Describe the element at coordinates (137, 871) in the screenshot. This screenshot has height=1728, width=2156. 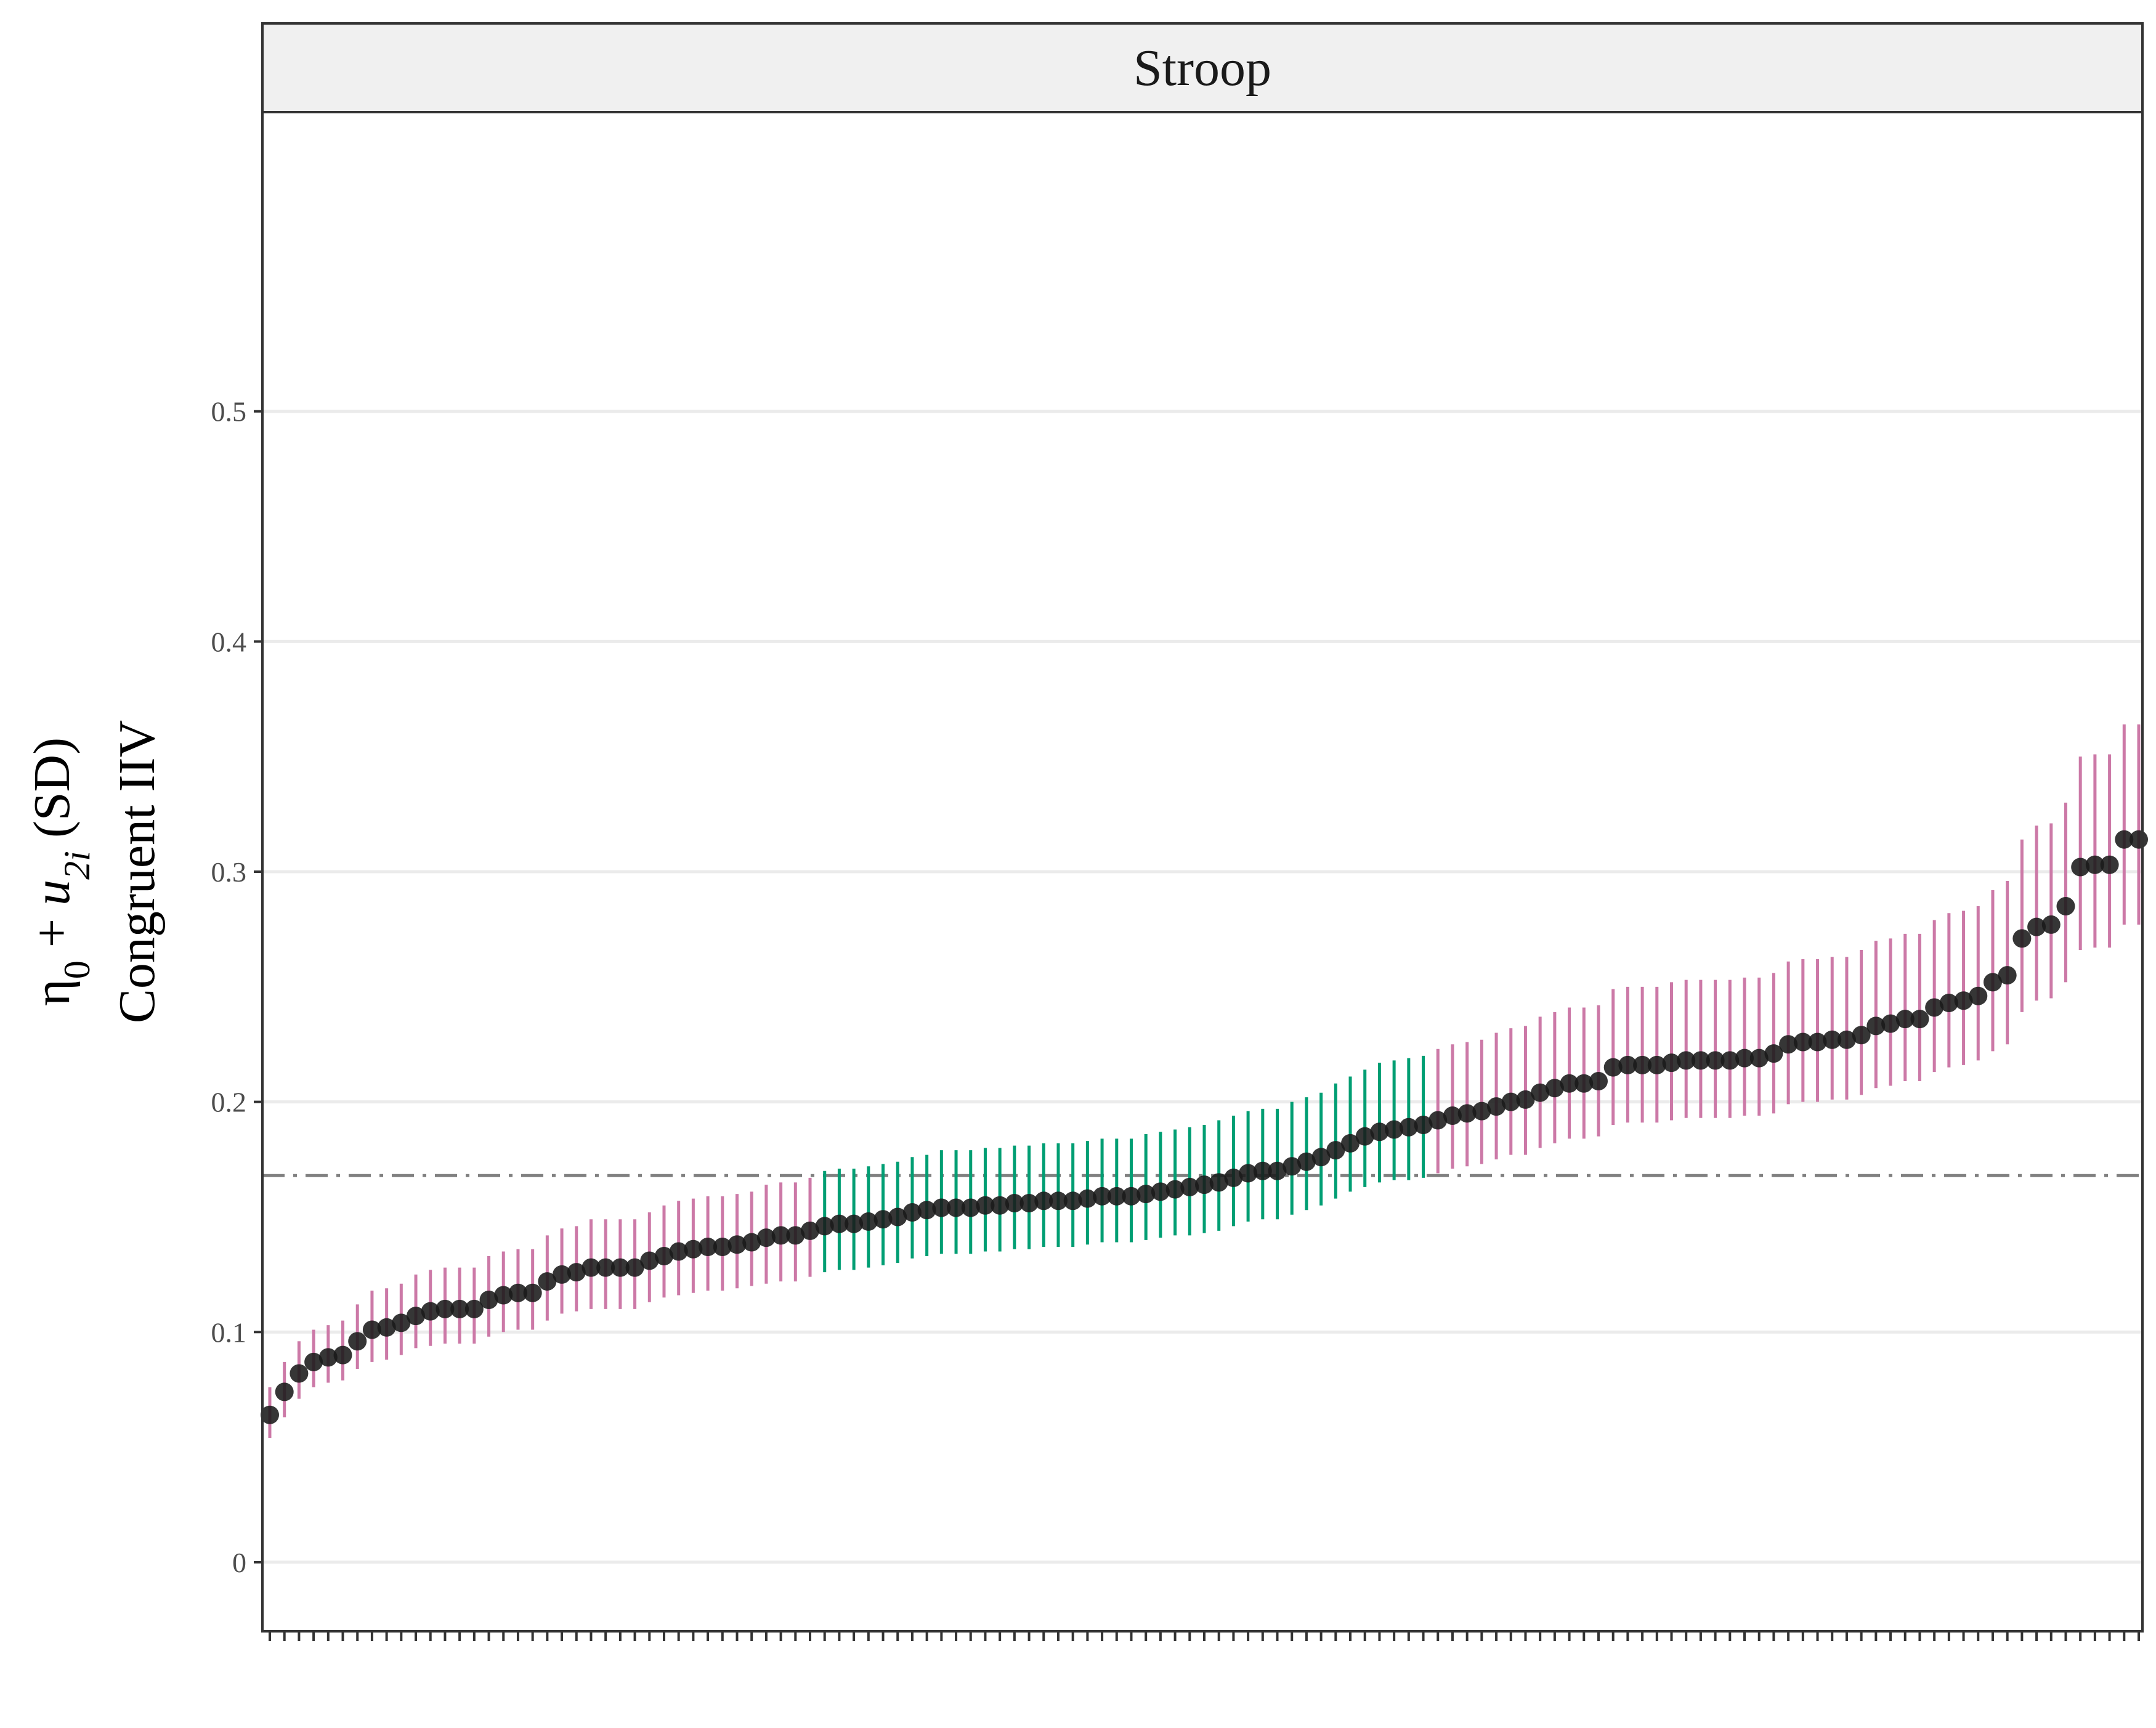
I see `y-axis-title-line2: Congruent IIV` at that location.